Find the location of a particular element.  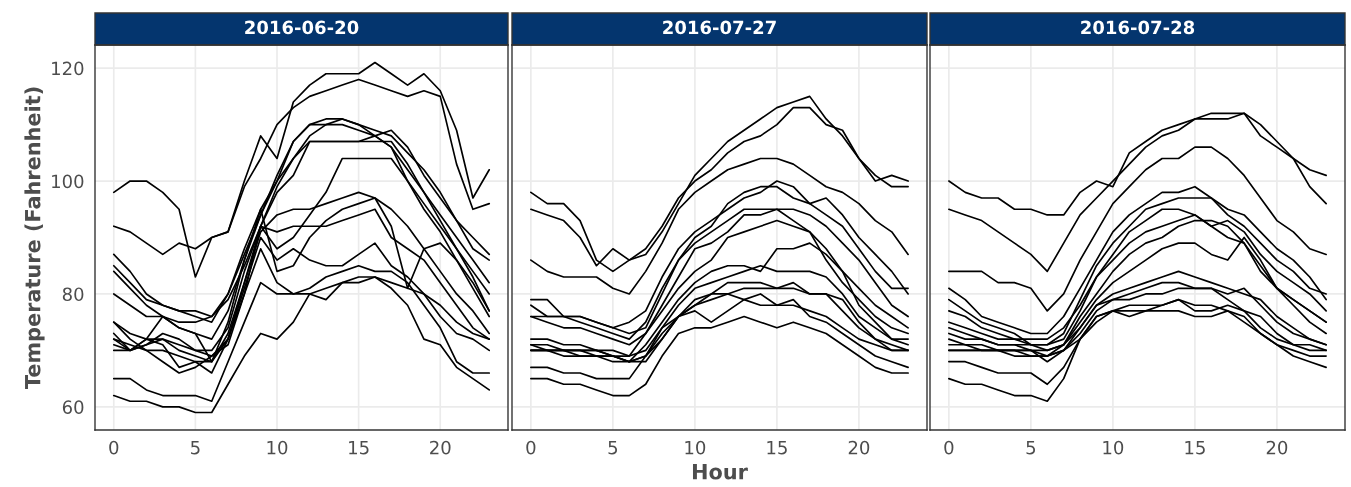

x-axis-title: Hour is located at coordinates (720, 472).